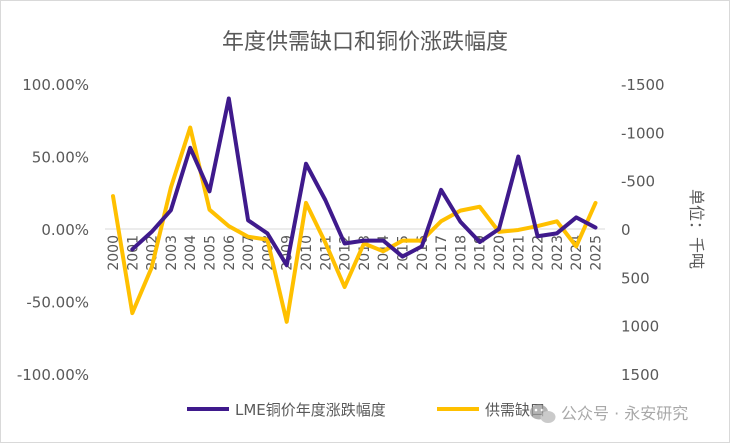 This screenshot has width=730, height=446. I want to click on x-tick-label: 2003, so click(172, 253).